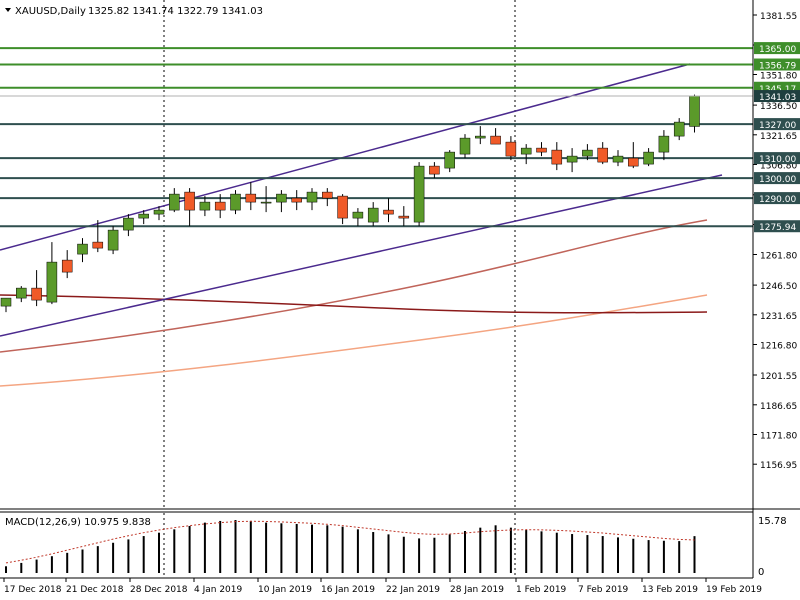  I want to click on price-tick-label: 1351.80, so click(778, 77).